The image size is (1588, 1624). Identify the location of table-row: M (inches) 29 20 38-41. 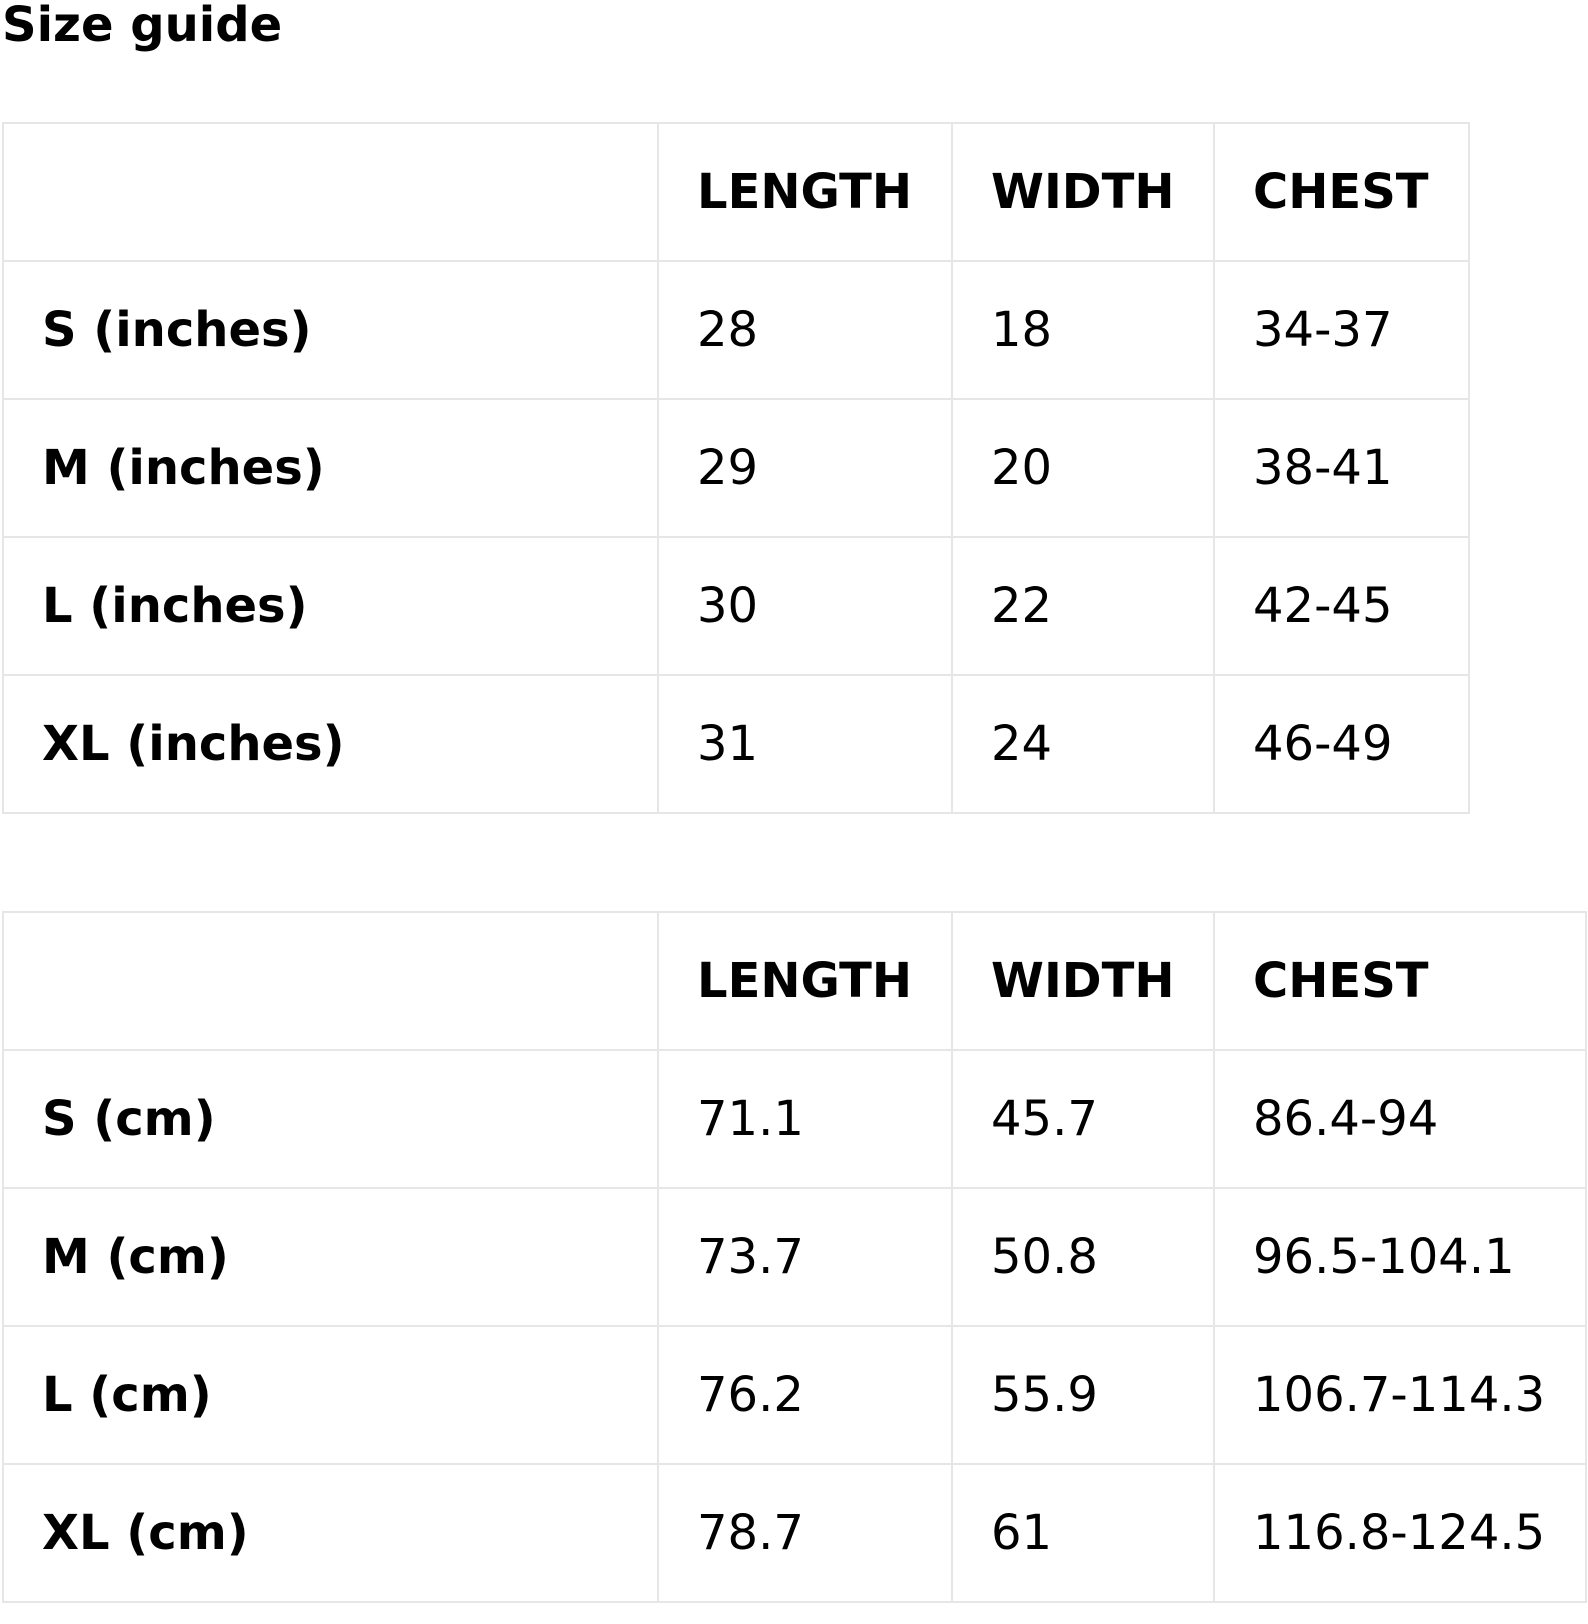
(736, 468).